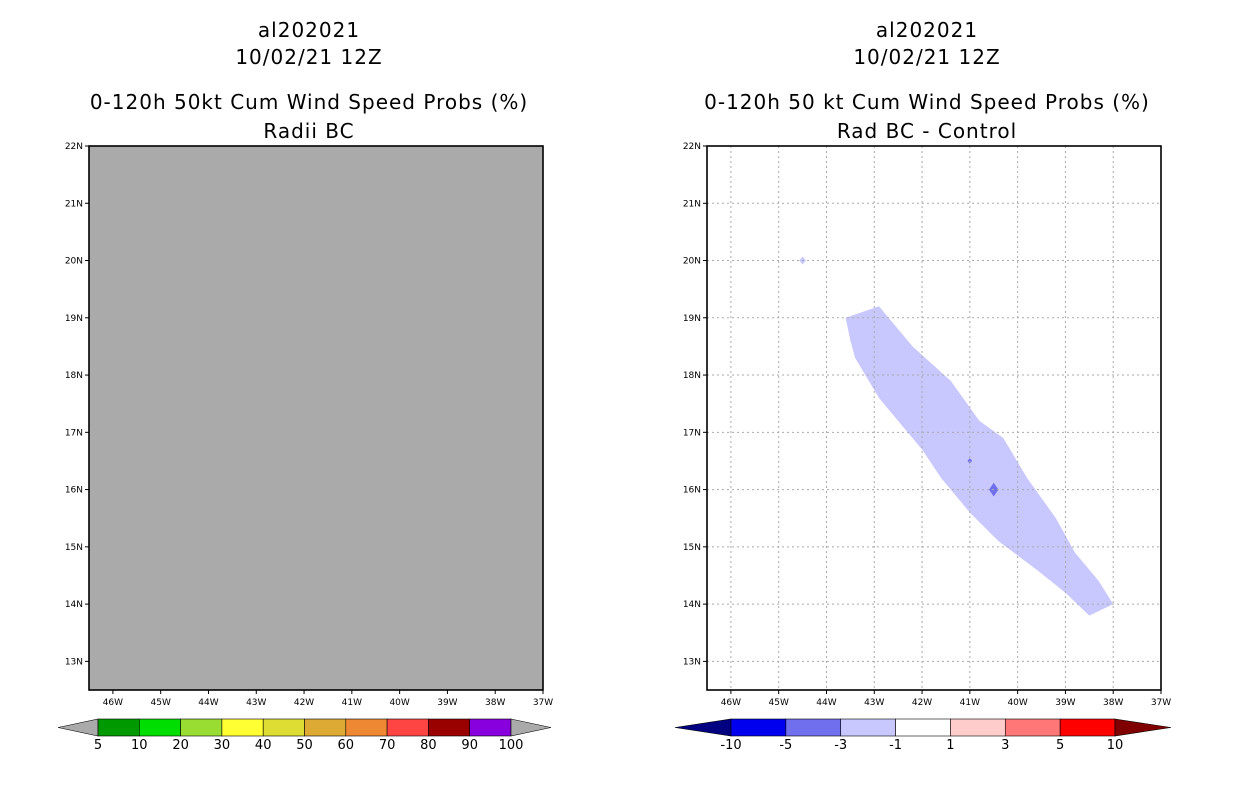 The image size is (1236, 800). What do you see at coordinates (927, 30) in the screenshot?
I see `right-title-line-1: al202021` at bounding box center [927, 30].